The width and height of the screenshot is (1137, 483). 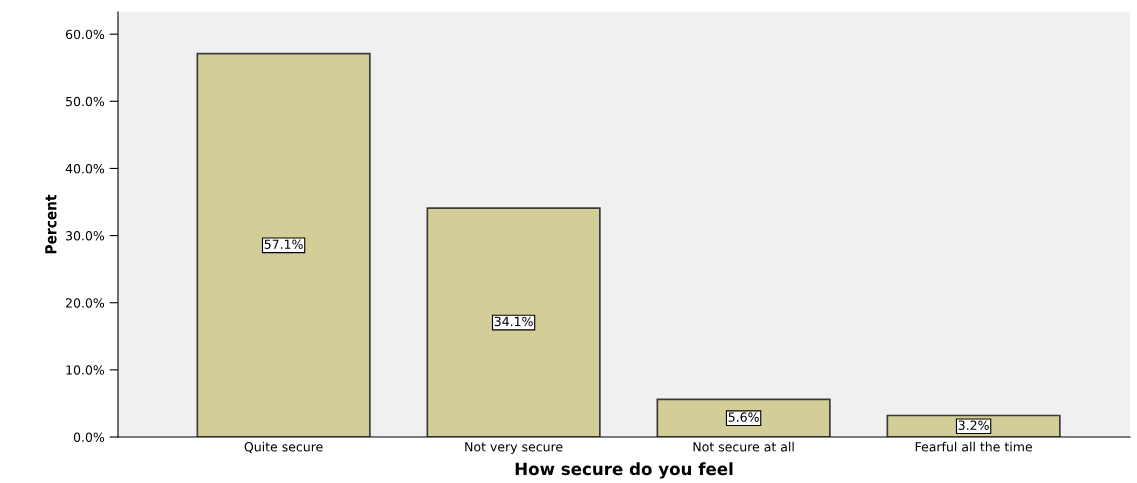 I want to click on data-label: 5.6%, so click(x=743, y=417).